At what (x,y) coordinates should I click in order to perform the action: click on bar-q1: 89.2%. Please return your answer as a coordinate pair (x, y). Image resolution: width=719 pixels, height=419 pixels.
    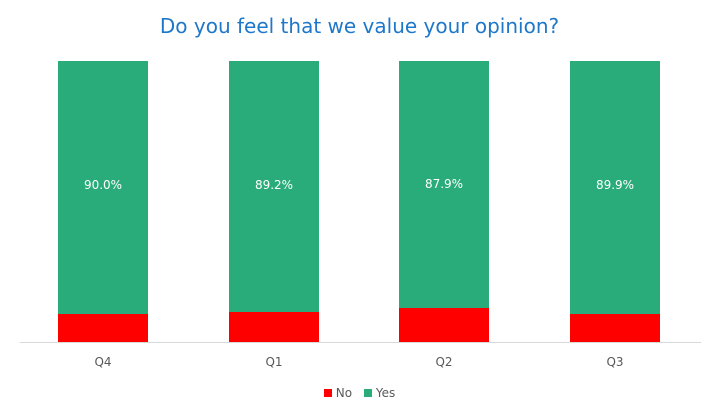
    Looking at the image, I should click on (274, 201).